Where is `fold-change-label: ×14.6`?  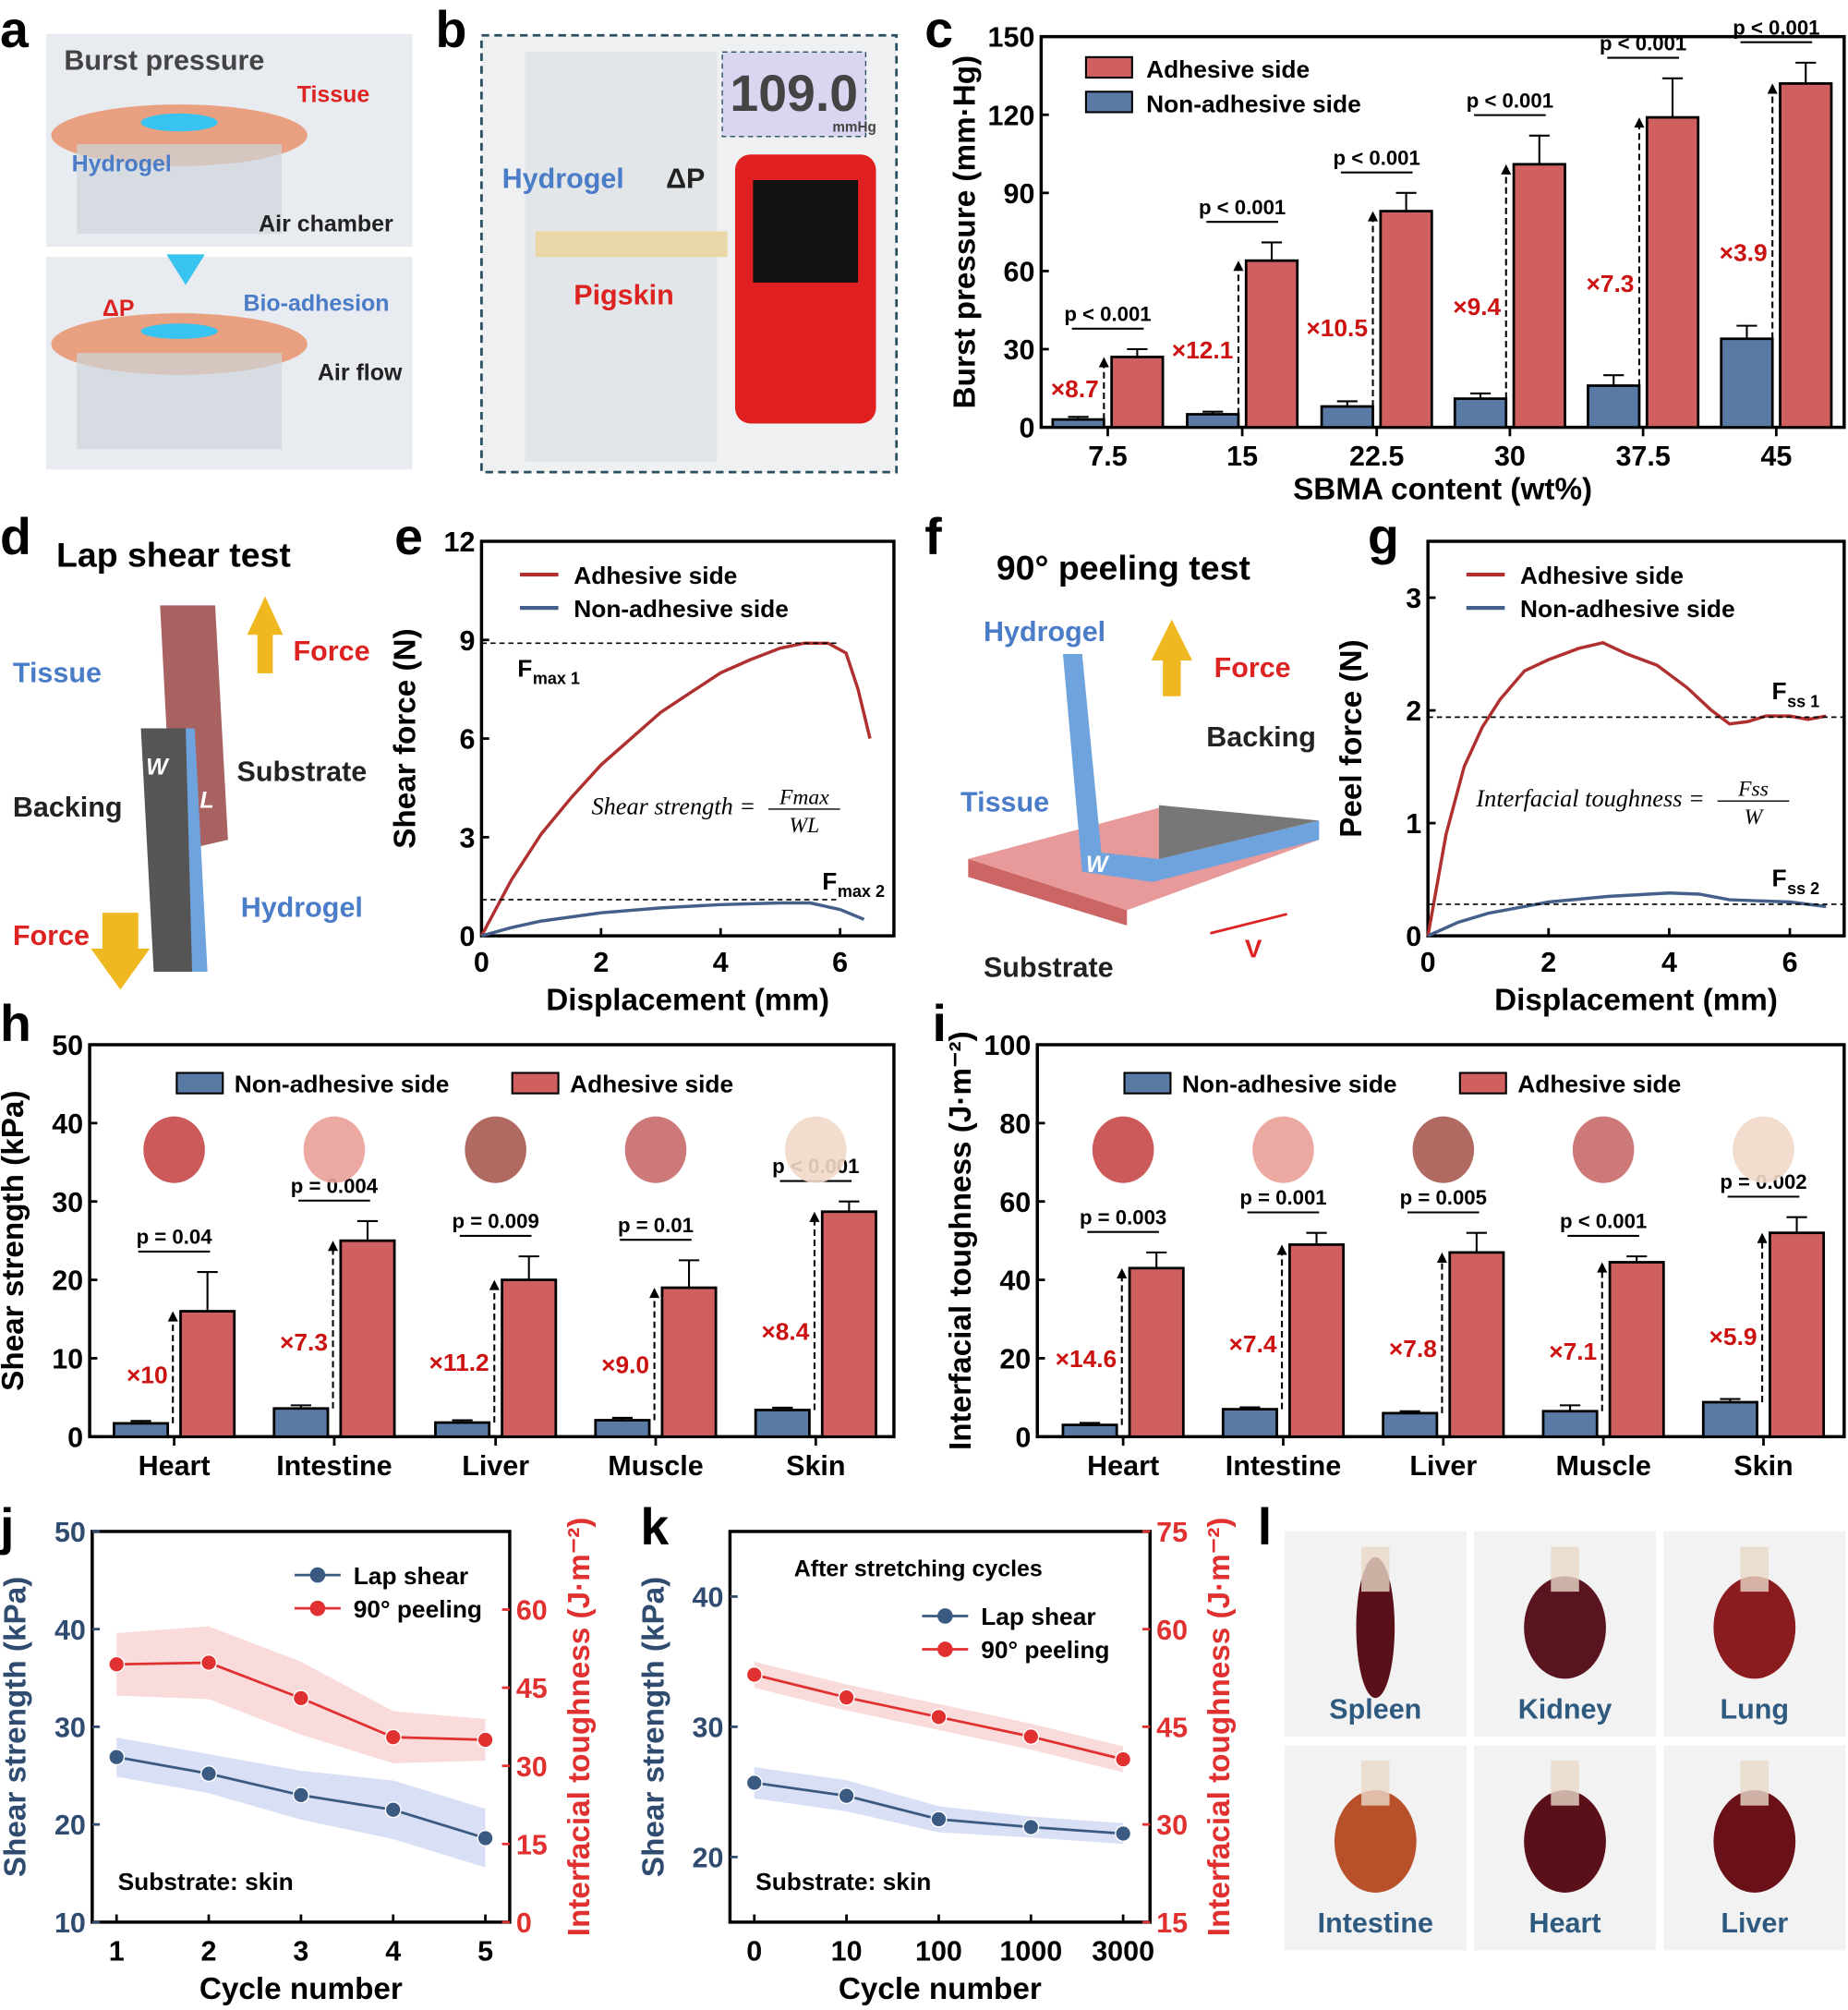 fold-change-label: ×14.6 is located at coordinates (1087, 1359).